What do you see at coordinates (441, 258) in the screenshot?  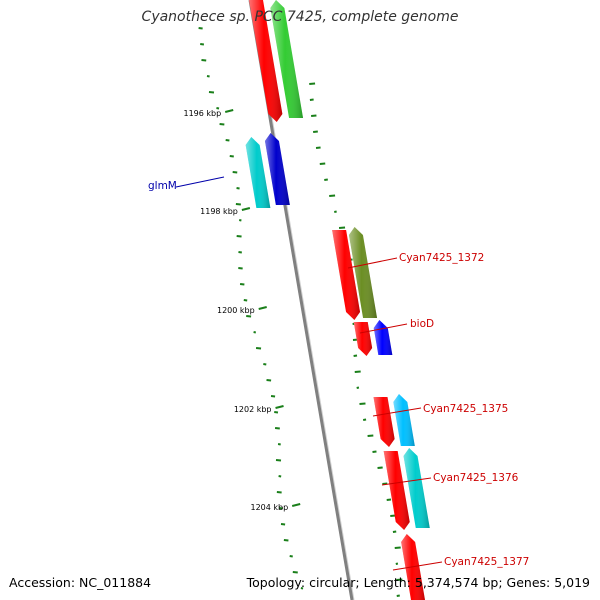 I see `gene-label: Cyan7425_1372` at bounding box center [441, 258].